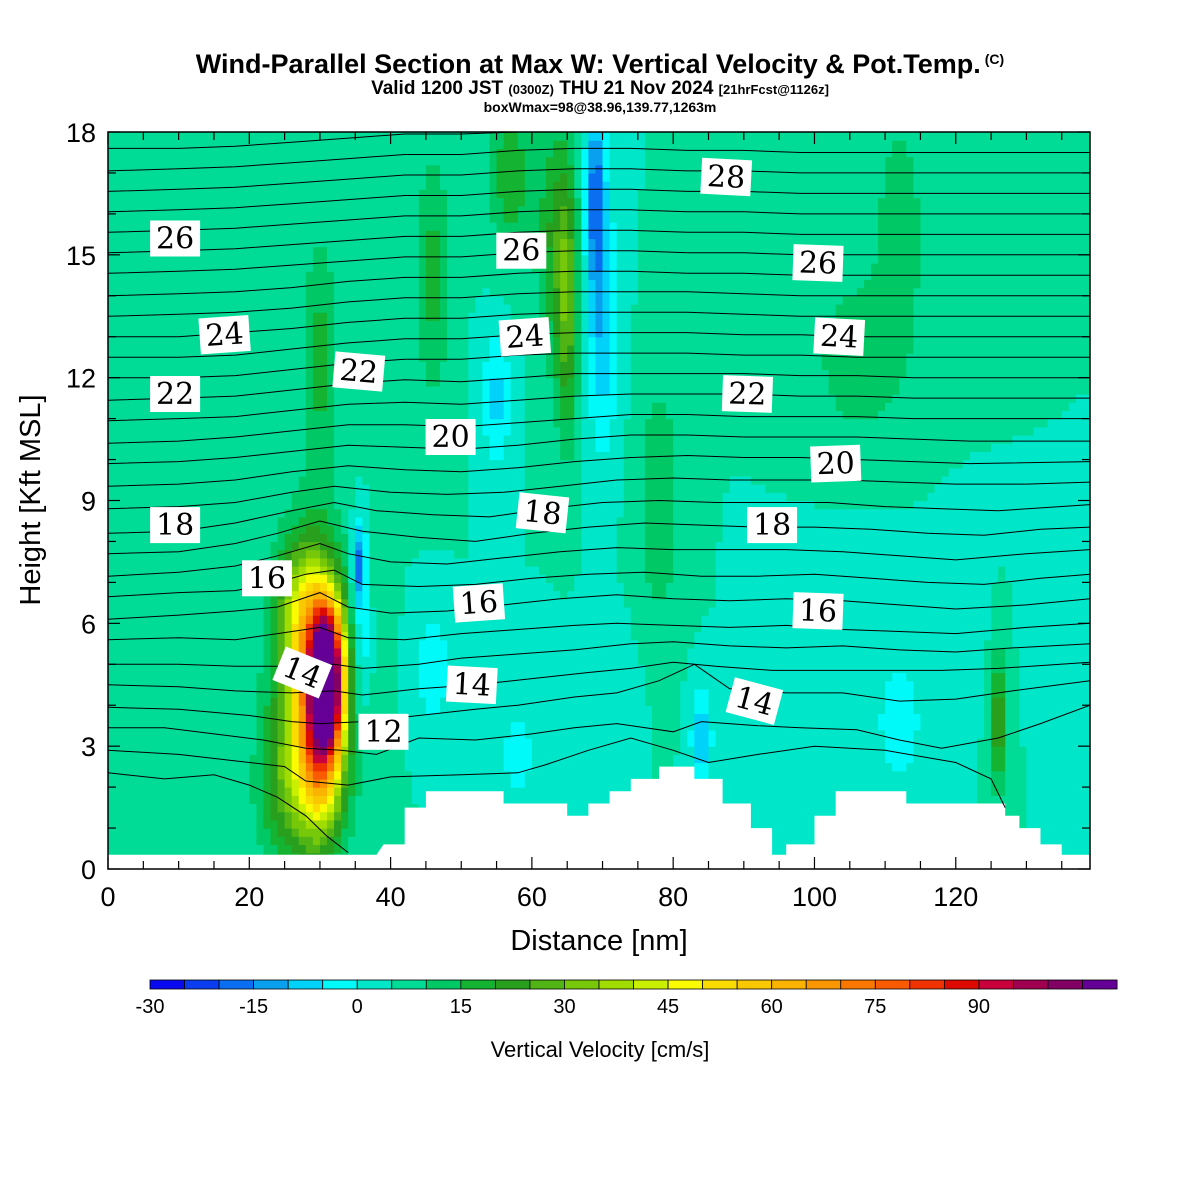 Image resolution: width=1200 pixels, height=1200 pixels. I want to click on colorbar-title: Vertical Velocity [cm/s], so click(600, 1049).